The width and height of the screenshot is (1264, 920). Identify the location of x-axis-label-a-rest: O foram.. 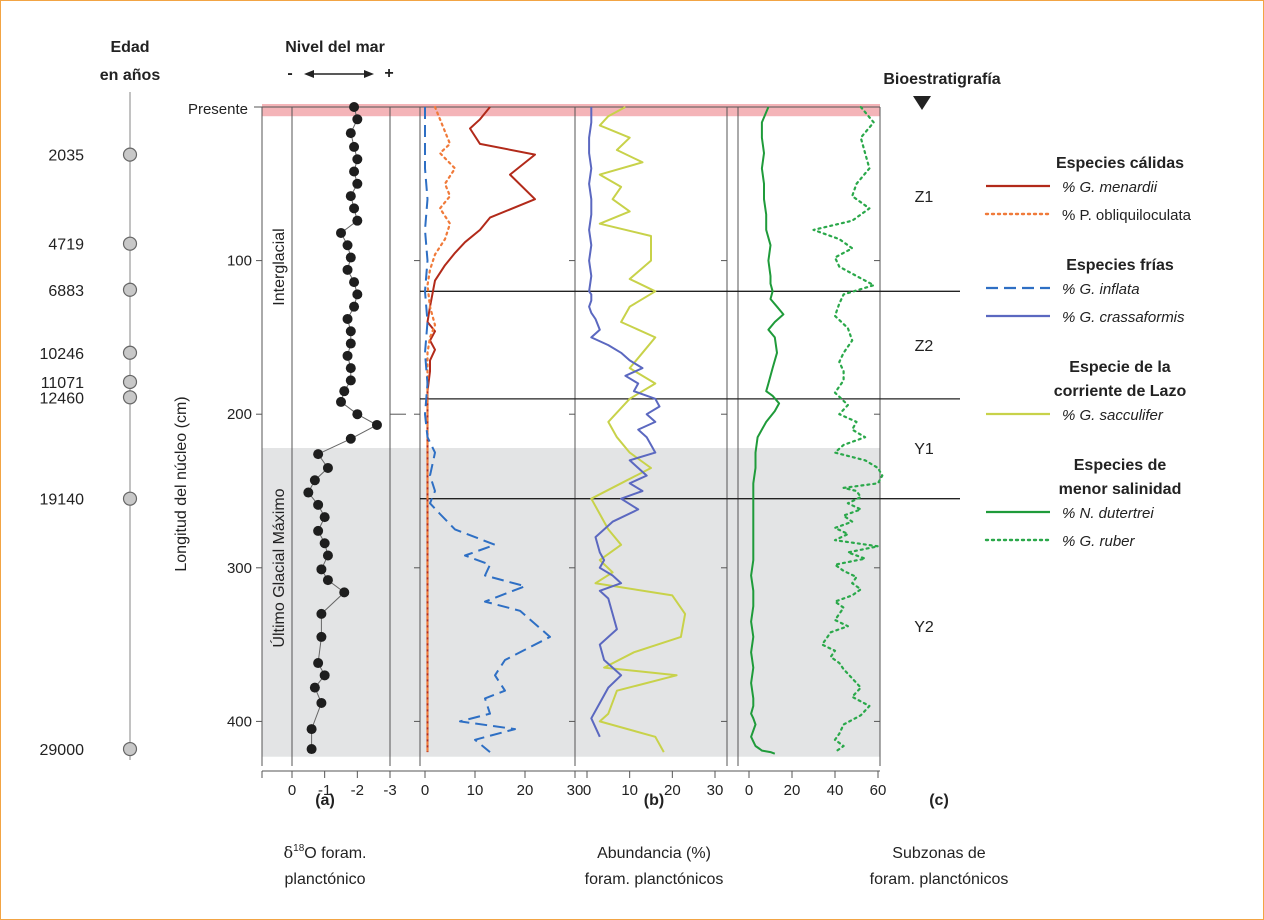
(335, 853).